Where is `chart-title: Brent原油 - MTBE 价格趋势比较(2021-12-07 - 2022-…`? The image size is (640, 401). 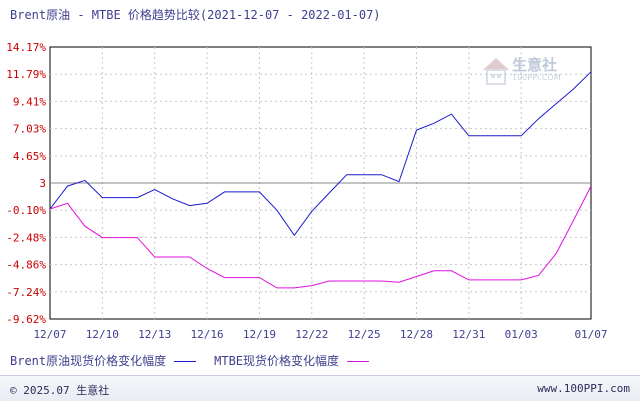 chart-title: Brent原油 - MTBE 价格趋势比较(2021-12-07 - 2022-… is located at coordinates (195, 15).